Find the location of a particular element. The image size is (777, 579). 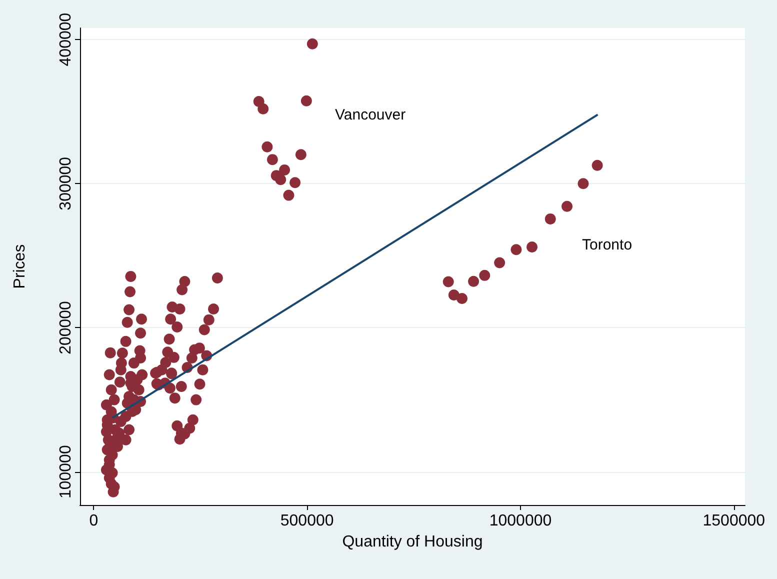

annotation: Vancouver is located at coordinates (370, 115).